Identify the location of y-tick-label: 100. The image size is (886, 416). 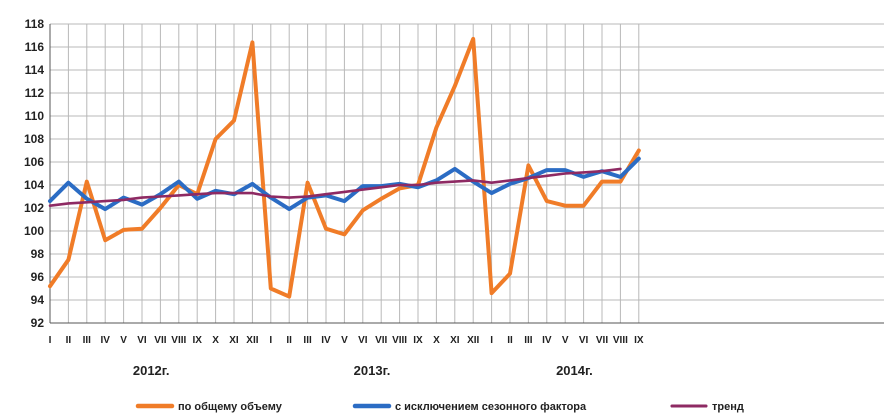
(34, 231).